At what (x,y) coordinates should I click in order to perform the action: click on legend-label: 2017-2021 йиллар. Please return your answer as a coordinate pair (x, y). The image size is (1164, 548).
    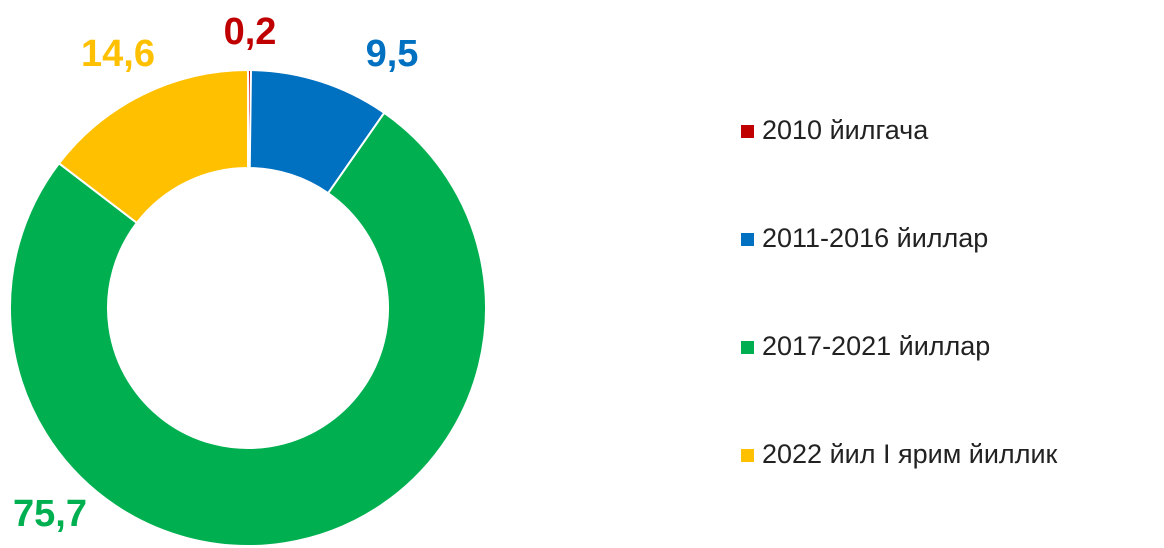
    Looking at the image, I should click on (876, 346).